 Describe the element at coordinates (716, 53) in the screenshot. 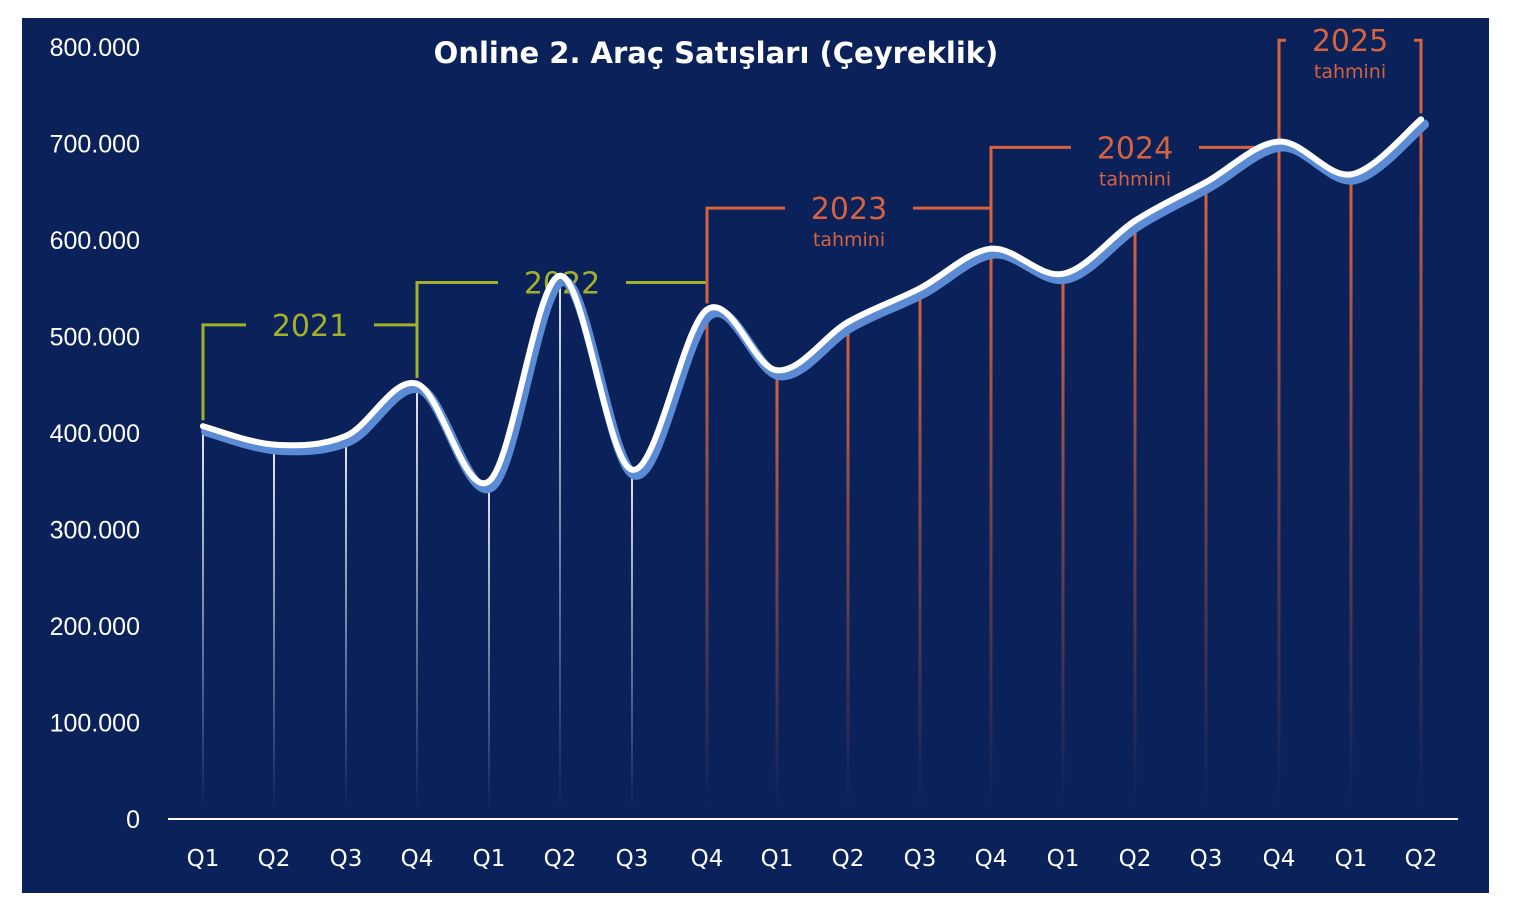

I see `chart-title: Online 2. Araç Satışları (Çeyreklik)` at that location.